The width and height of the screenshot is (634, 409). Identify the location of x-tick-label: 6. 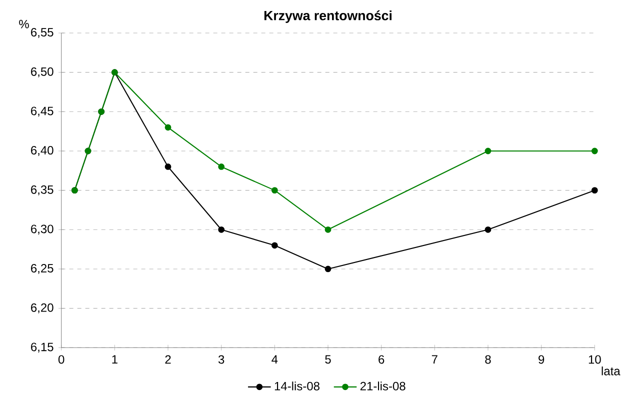
(381, 359).